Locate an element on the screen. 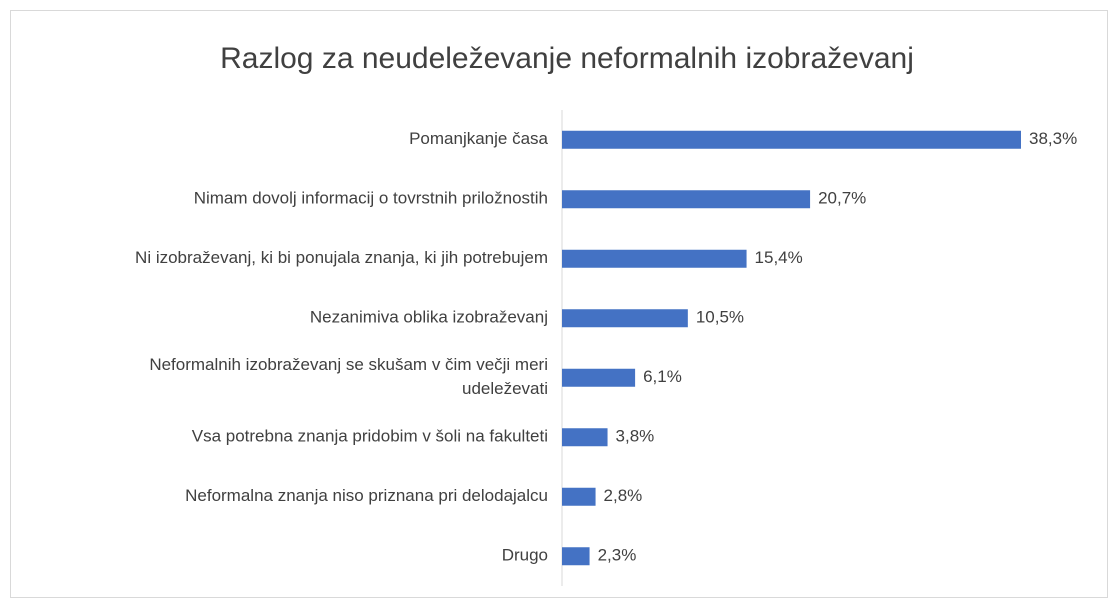 Image resolution: width=1114 pixels, height=605 pixels. data-label: 20,7% is located at coordinates (842, 198).